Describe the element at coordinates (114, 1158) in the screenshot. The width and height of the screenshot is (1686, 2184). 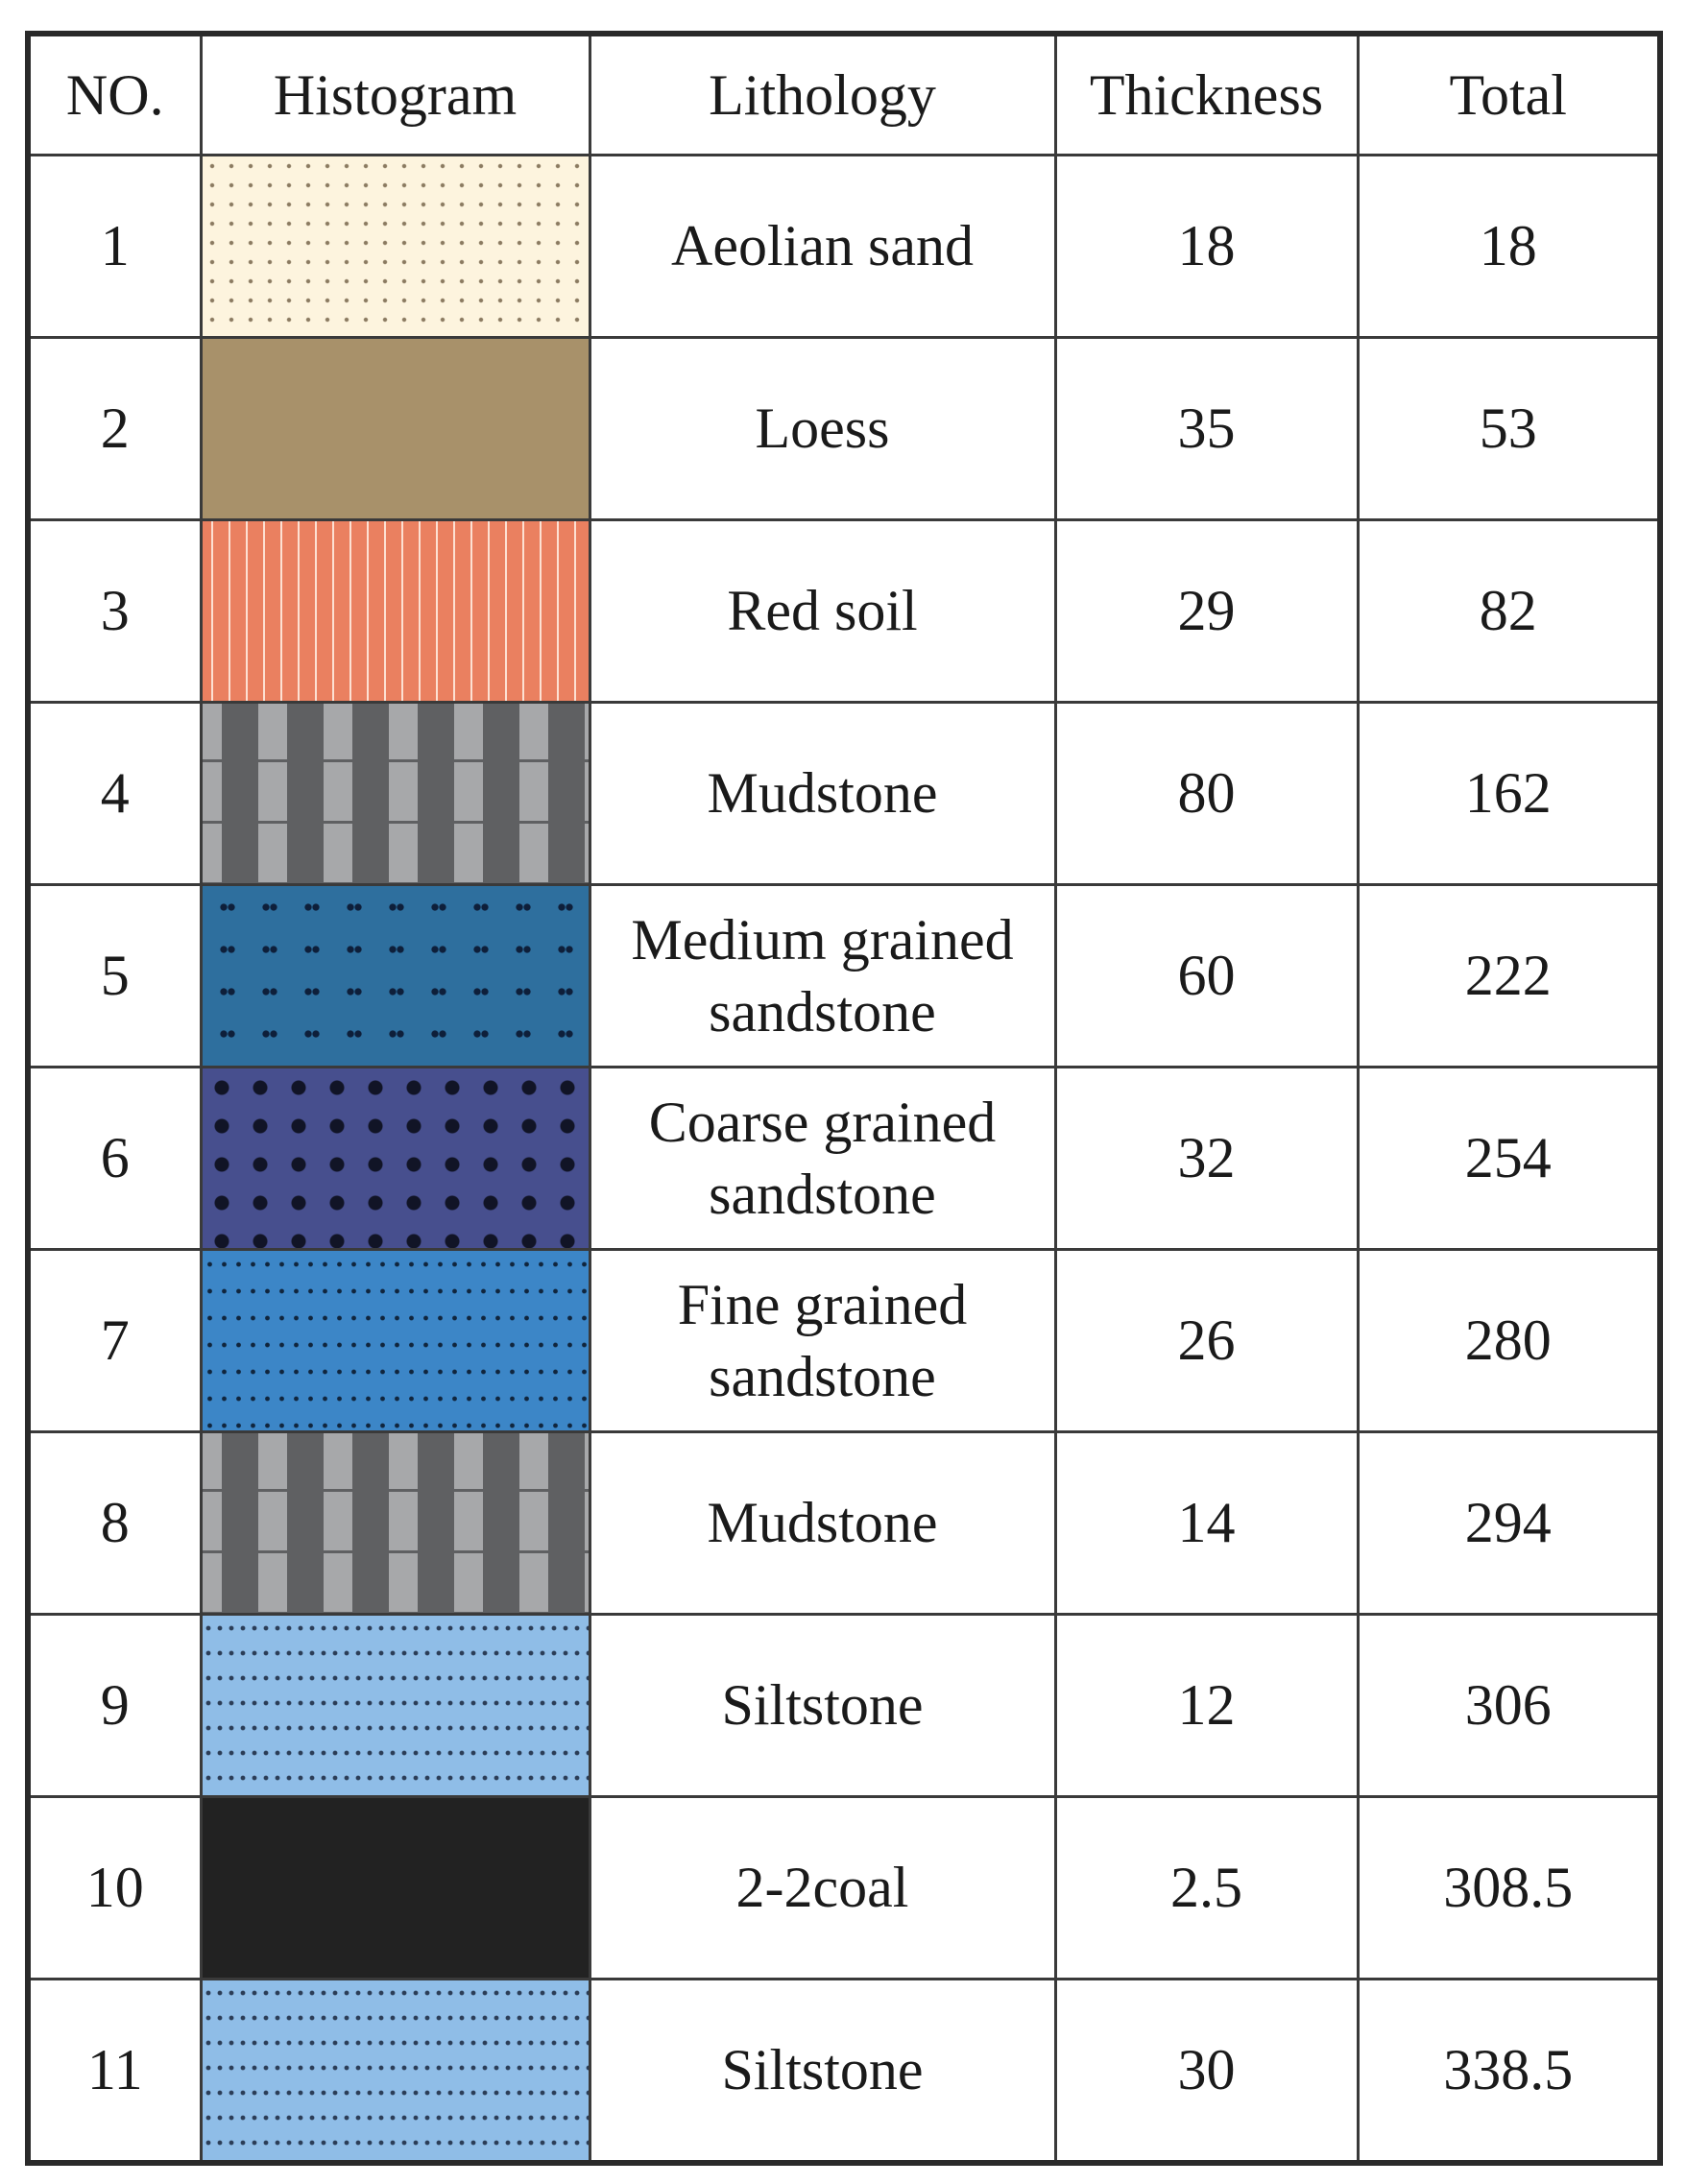
I see `layer-number: 6` at that location.